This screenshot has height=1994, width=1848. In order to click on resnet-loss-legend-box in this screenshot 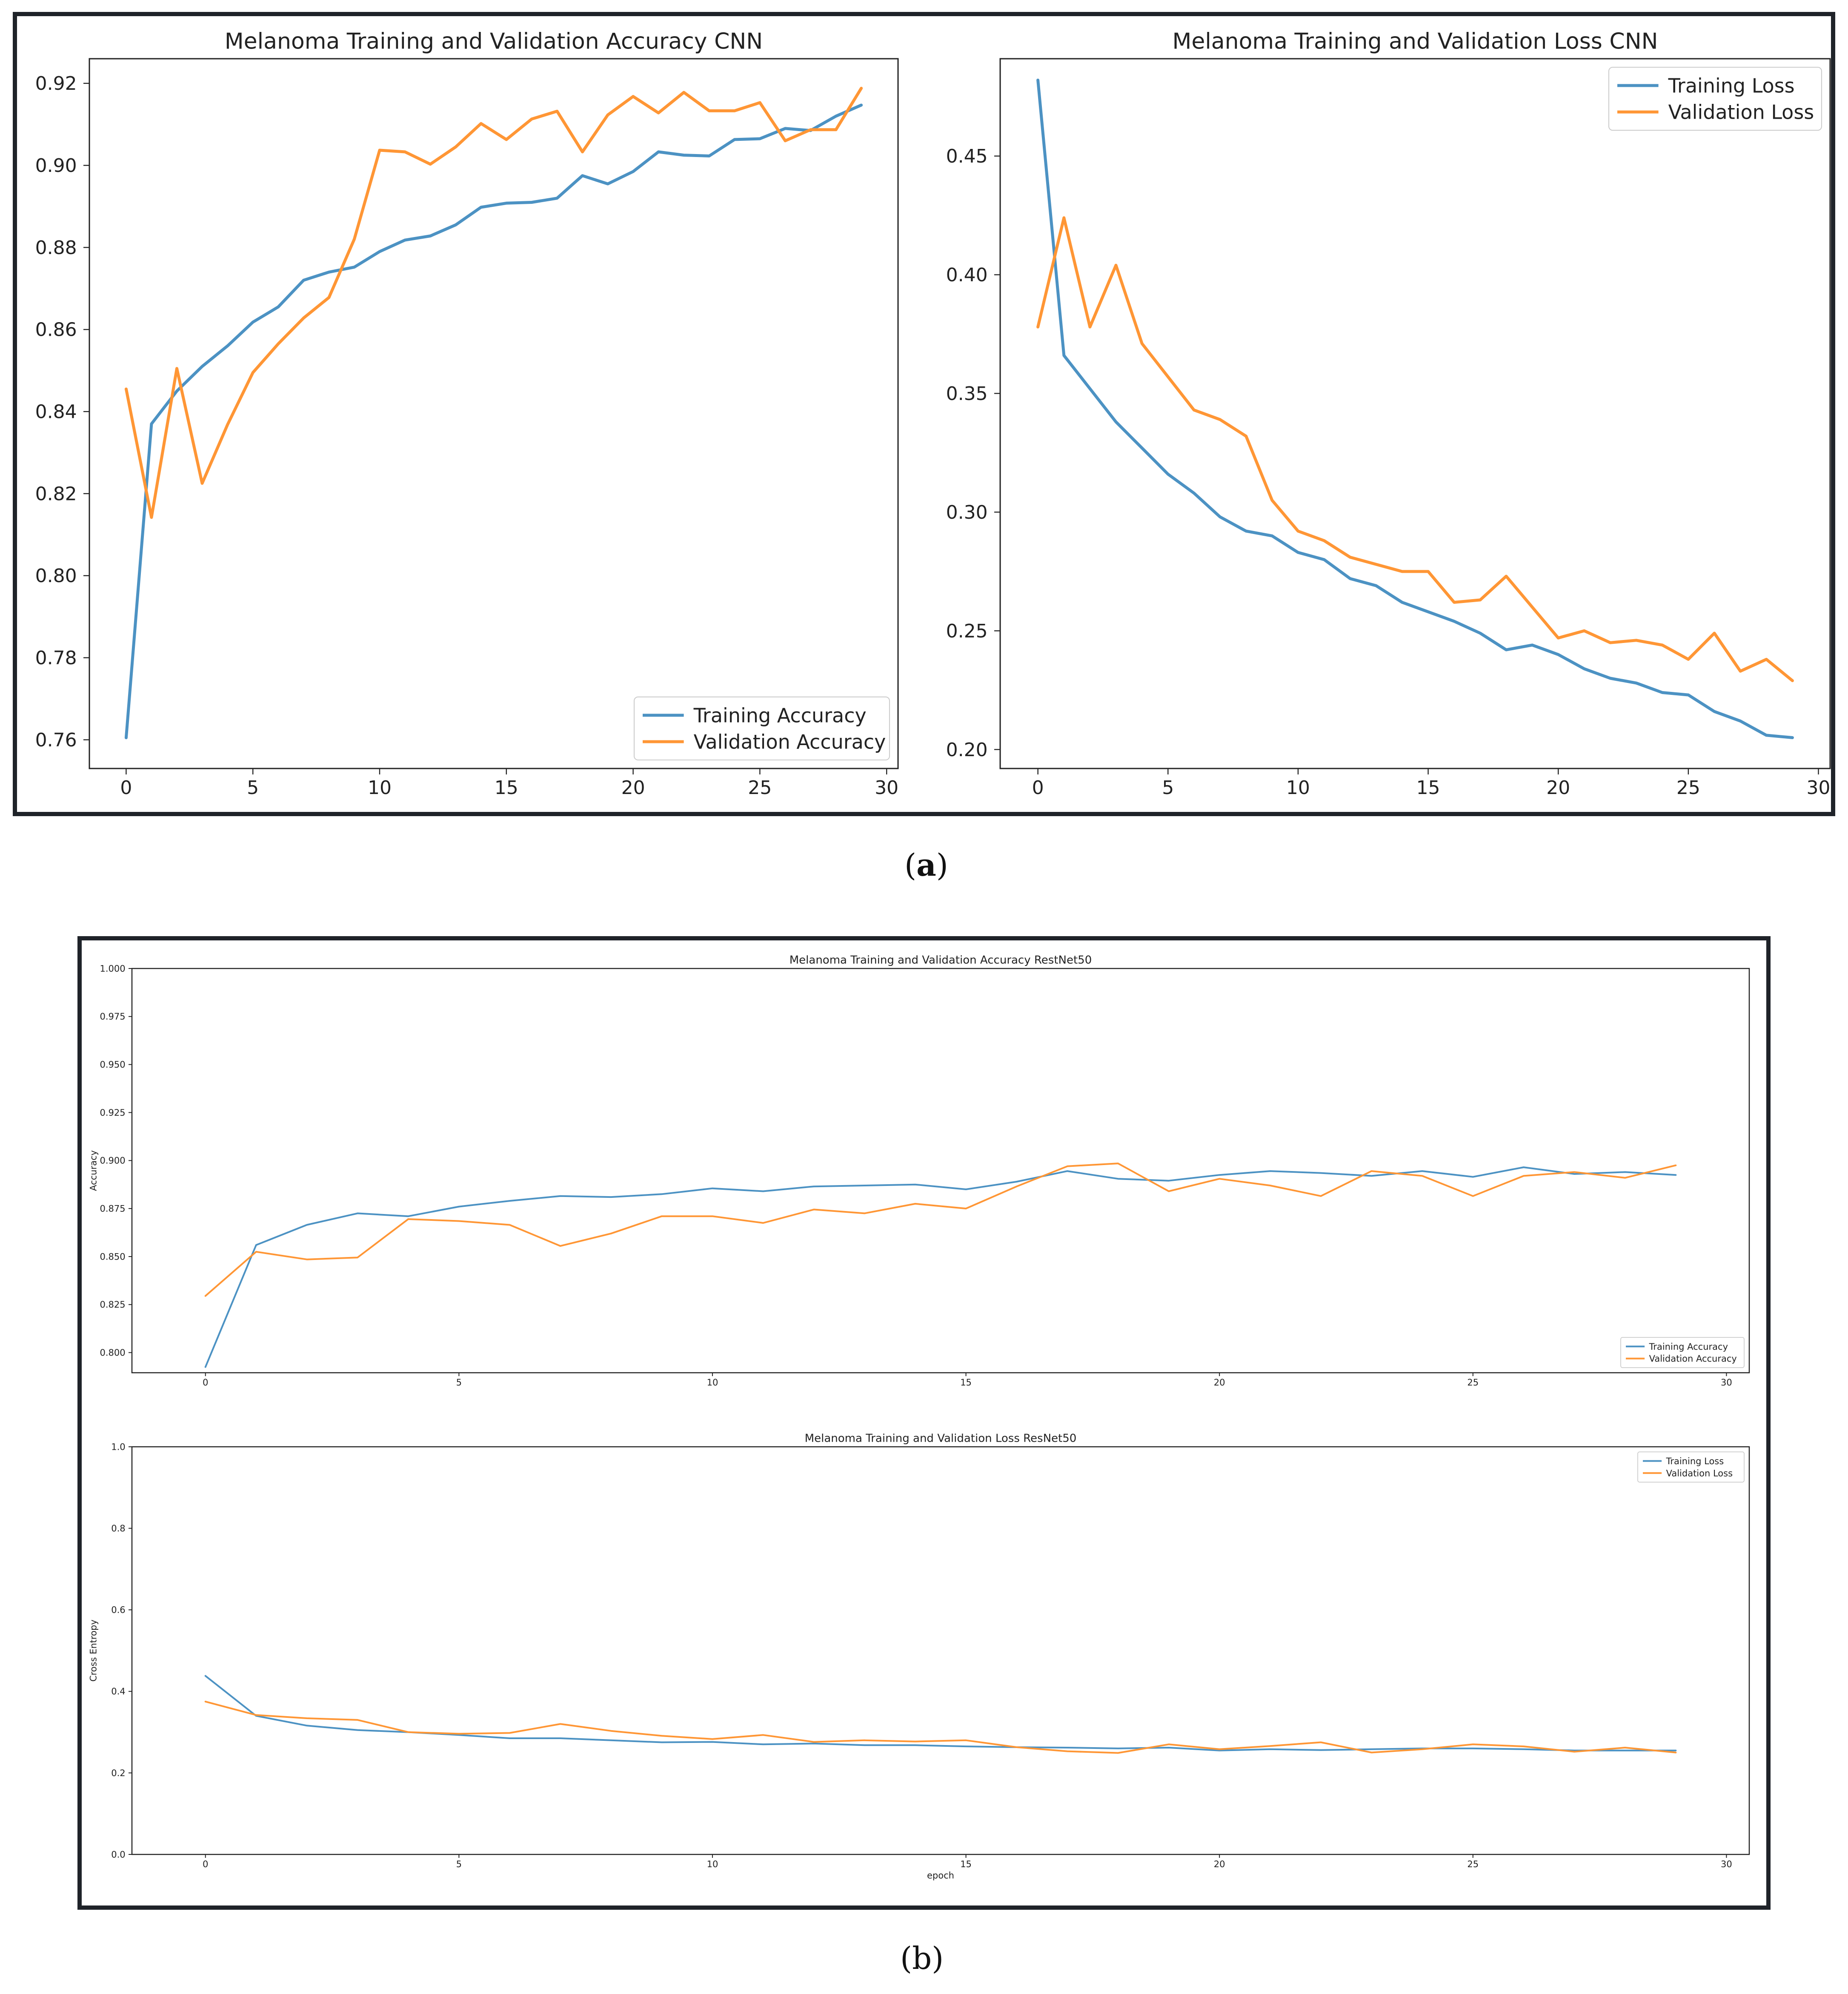, I will do `click(1691, 1467)`.